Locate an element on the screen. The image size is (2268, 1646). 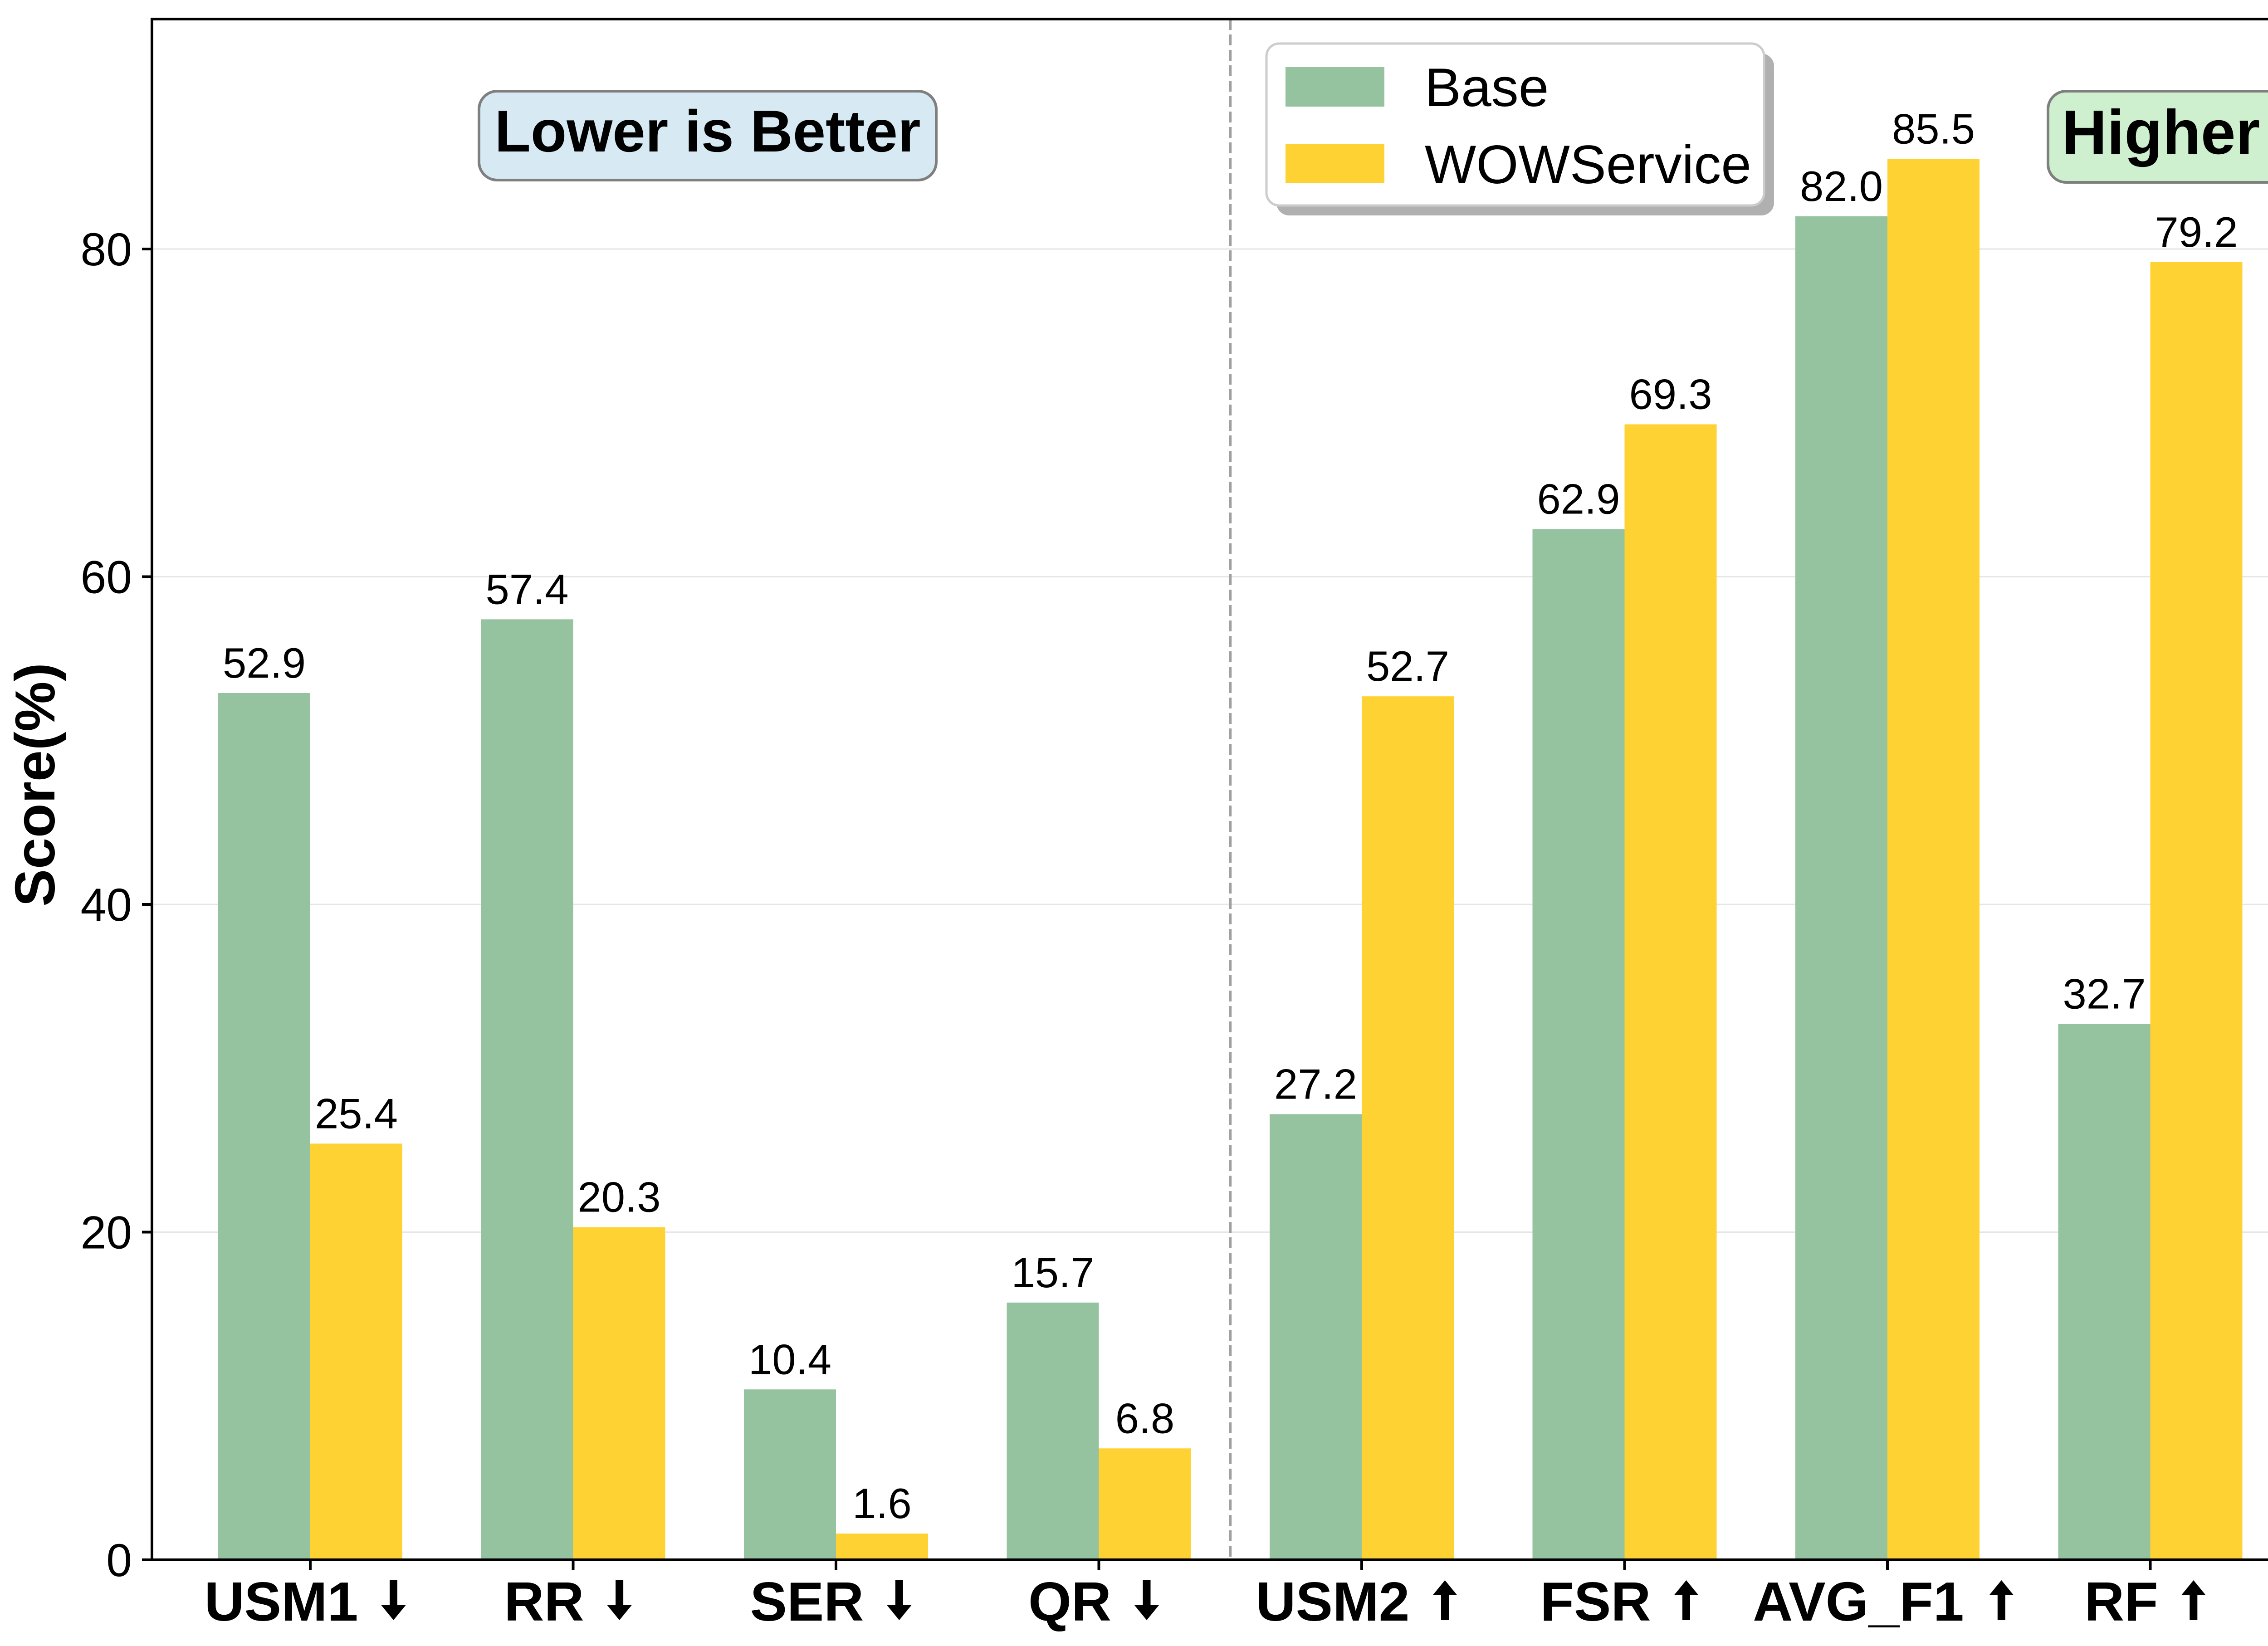
svg-text: Base is located at coordinates (1487, 87).